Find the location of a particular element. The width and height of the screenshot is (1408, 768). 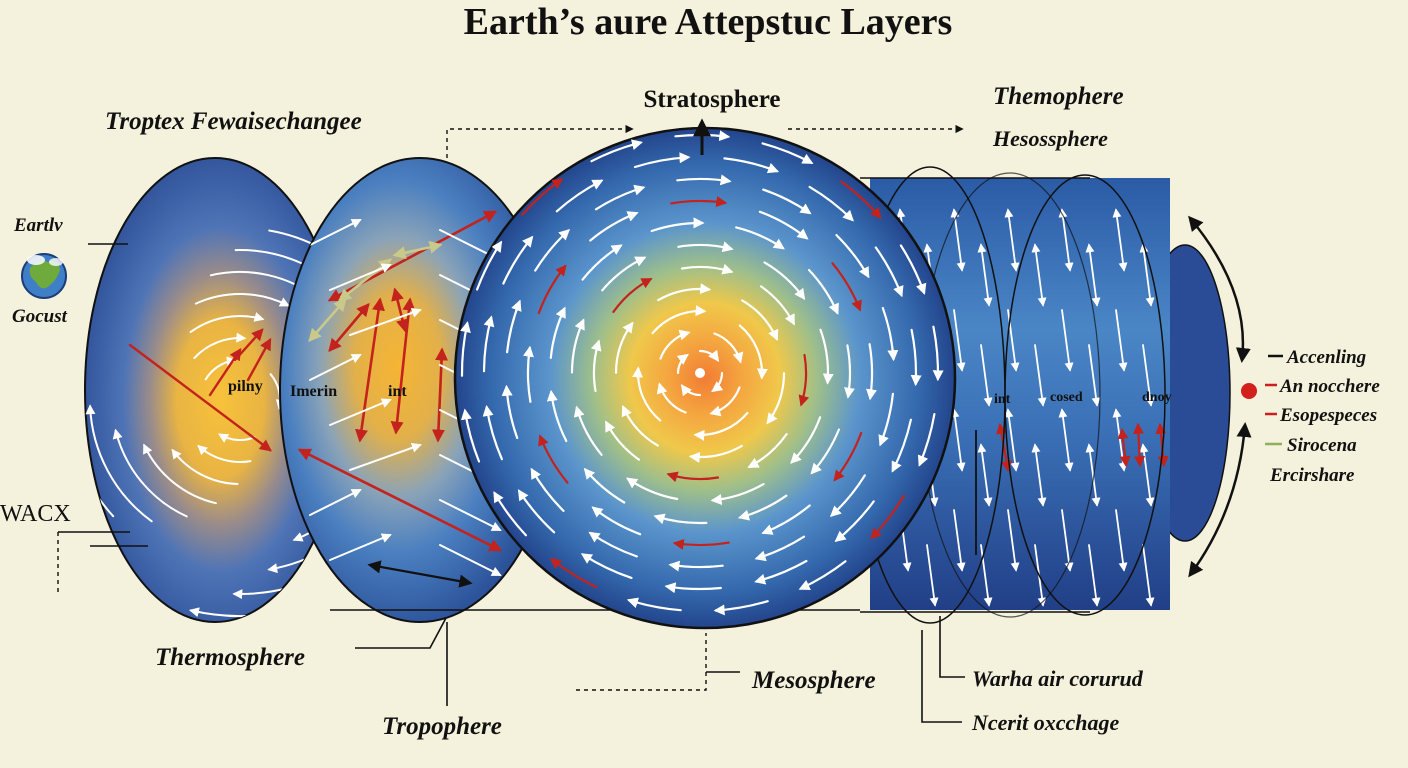

label-troptex: Troptex Fewaisechangee is located at coordinates (233, 121).